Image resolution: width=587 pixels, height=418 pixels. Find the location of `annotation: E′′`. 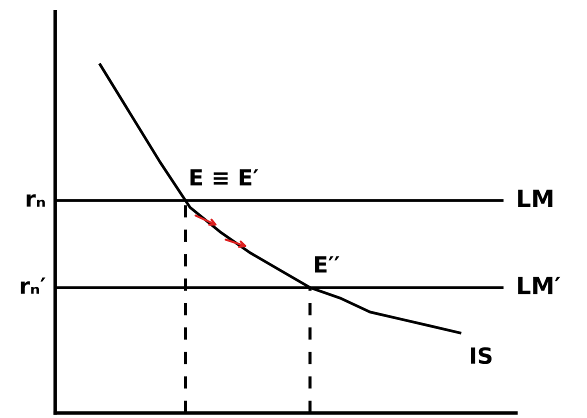

annotation: E′′ is located at coordinates (327, 264).